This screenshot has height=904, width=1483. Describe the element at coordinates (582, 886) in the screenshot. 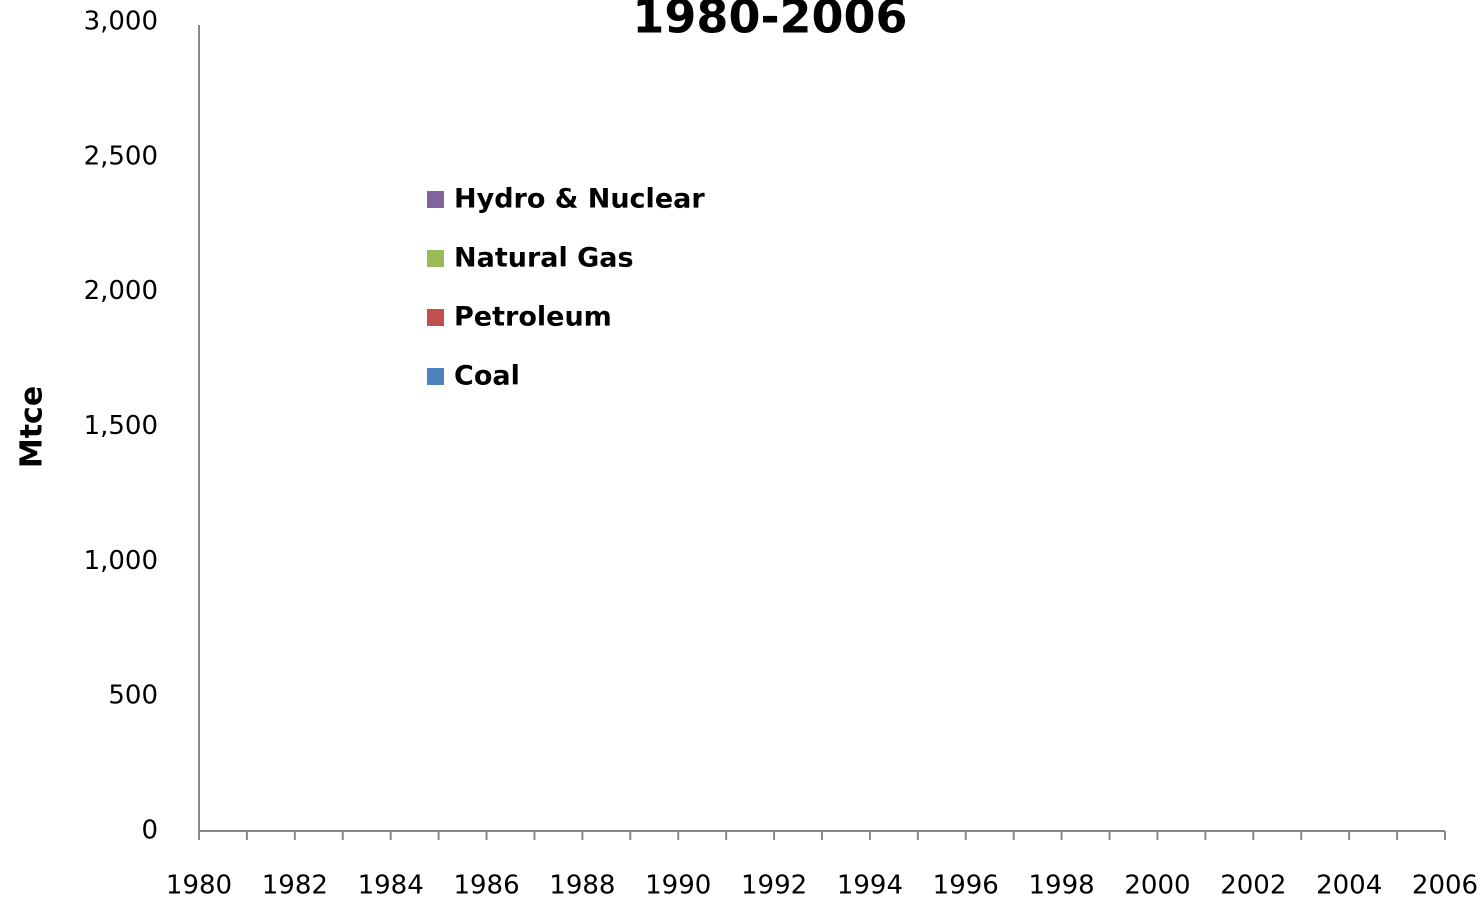

I see `x-tick-label: 1988` at that location.